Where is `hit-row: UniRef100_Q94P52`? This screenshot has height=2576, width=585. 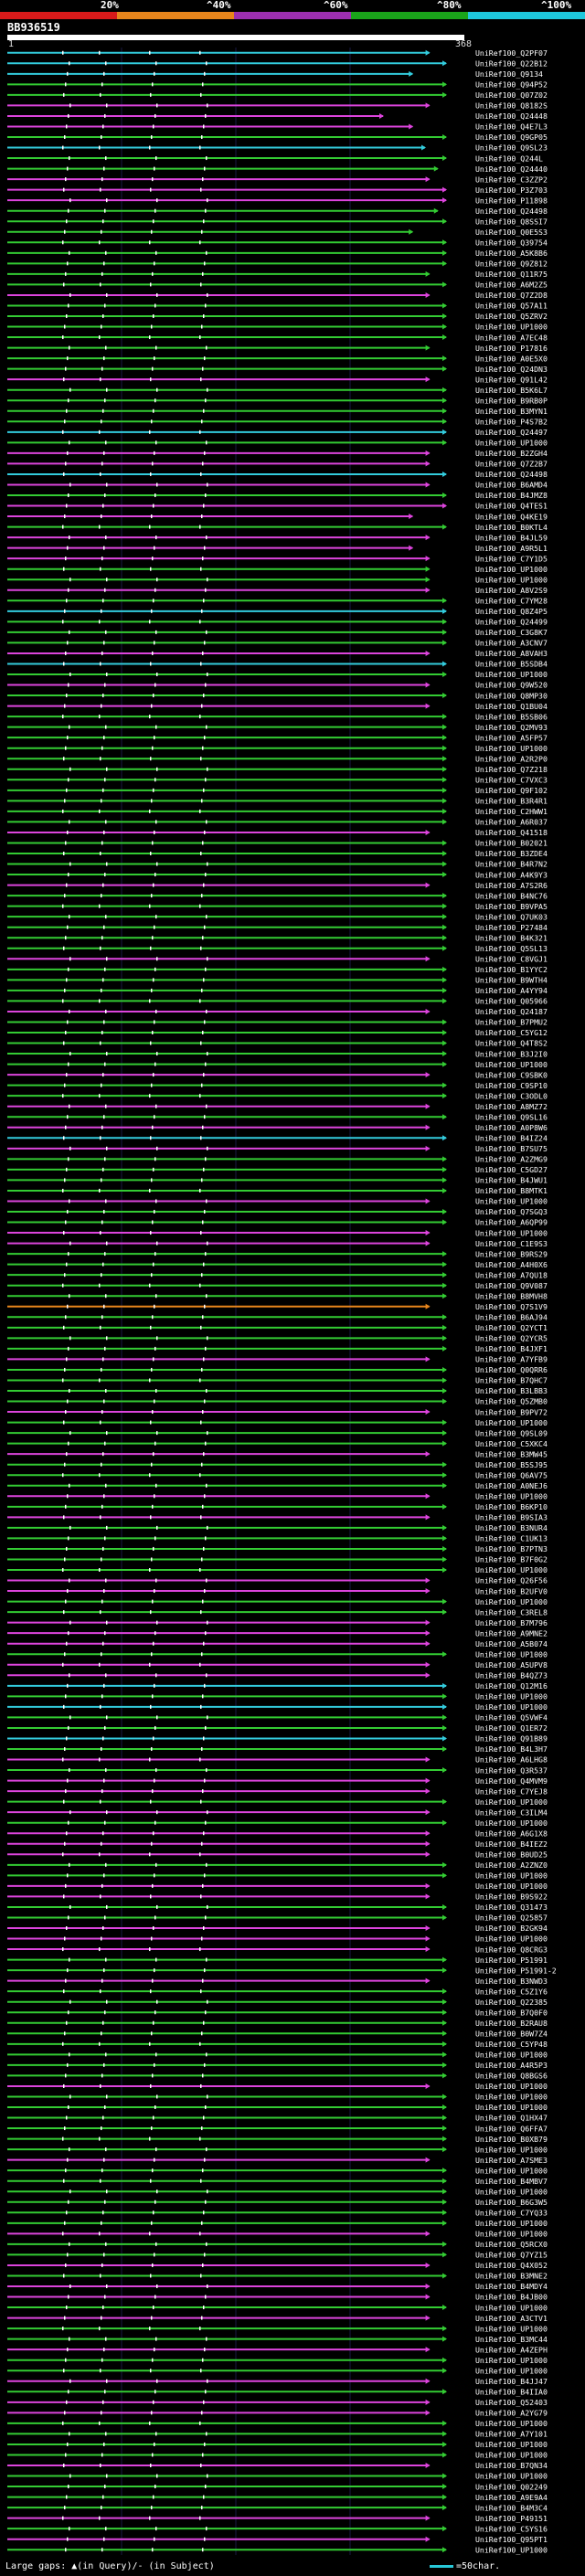 hit-row: UniRef100_Q94P52 is located at coordinates (278, 85).